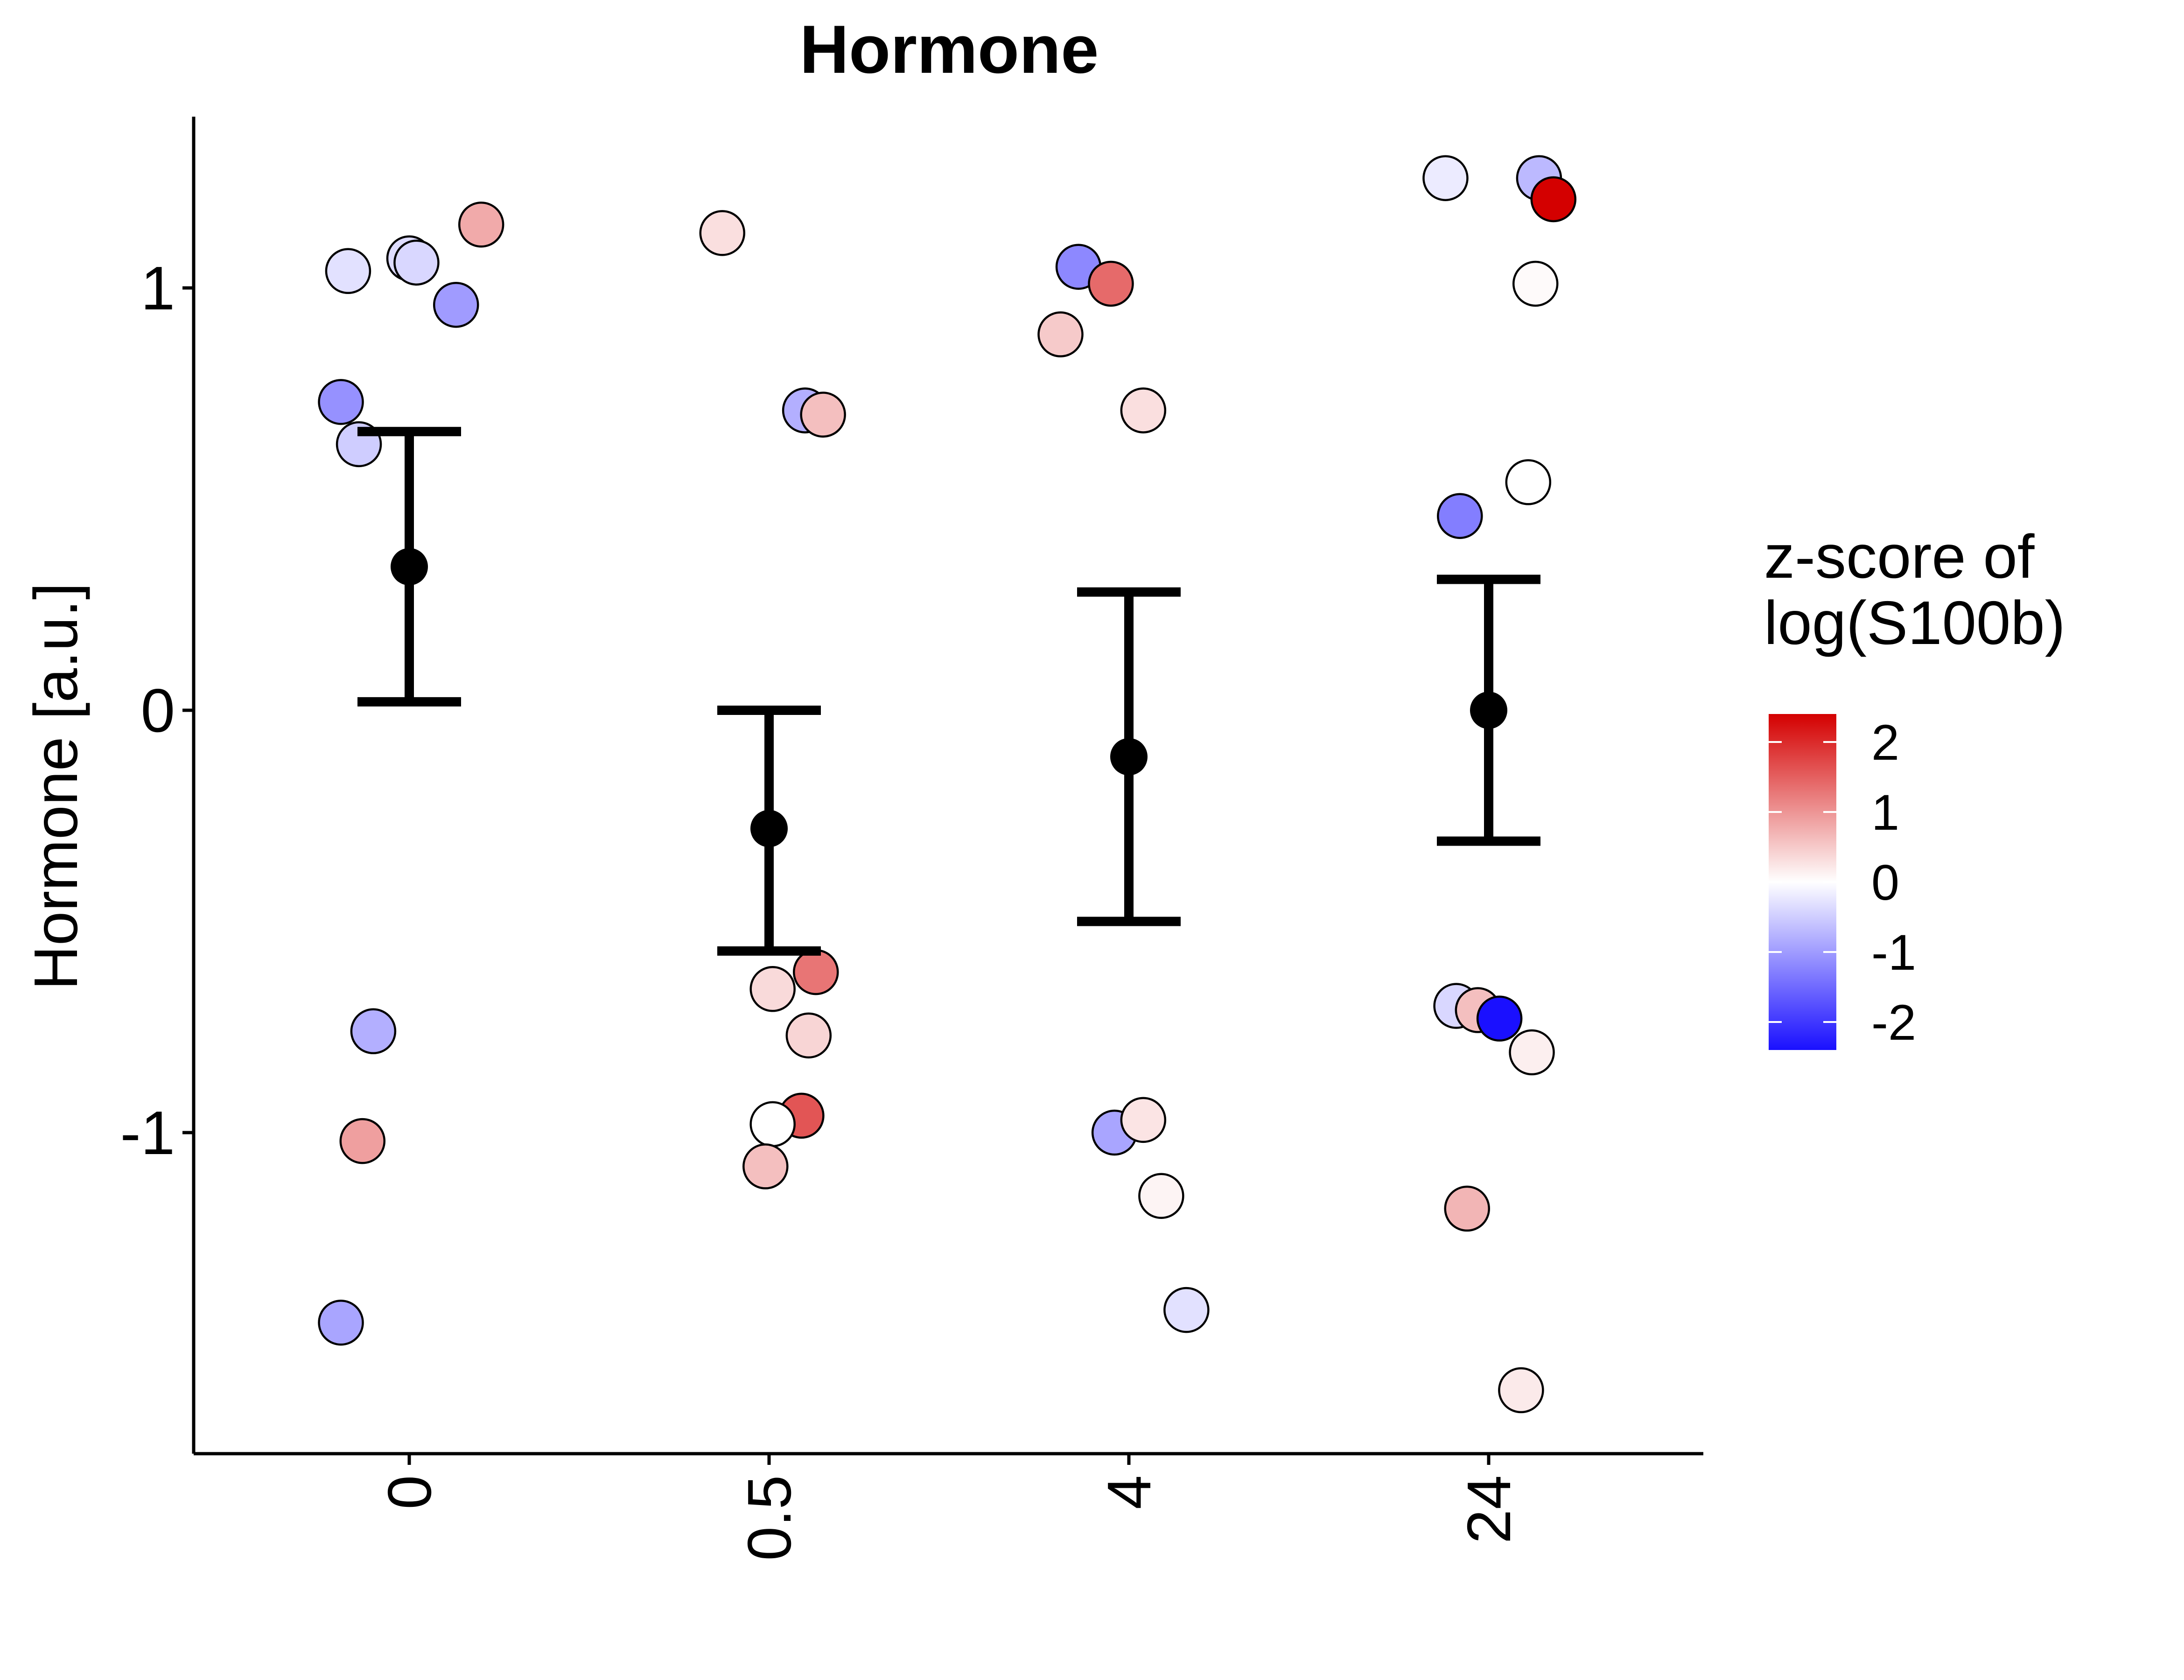 The height and width of the screenshot is (1680, 2184). I want to click on x-tick-label: 0, so click(409, 1492).